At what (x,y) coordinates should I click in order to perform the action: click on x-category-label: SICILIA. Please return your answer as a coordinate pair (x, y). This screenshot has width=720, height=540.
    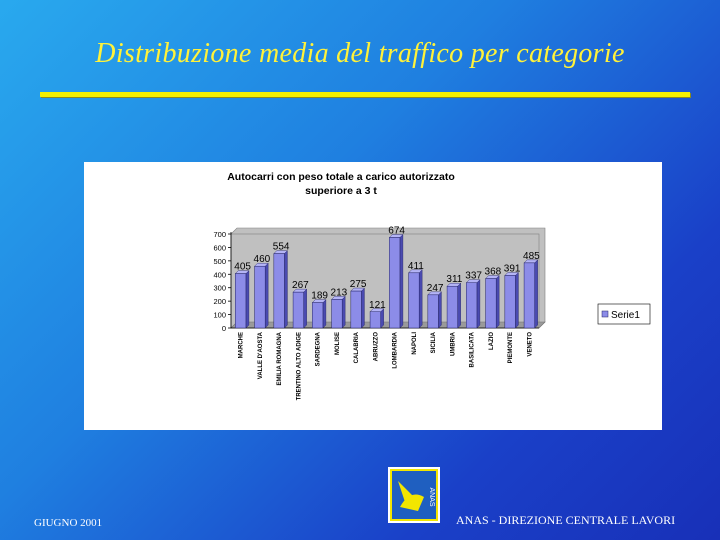
    Looking at the image, I should click on (434, 342).